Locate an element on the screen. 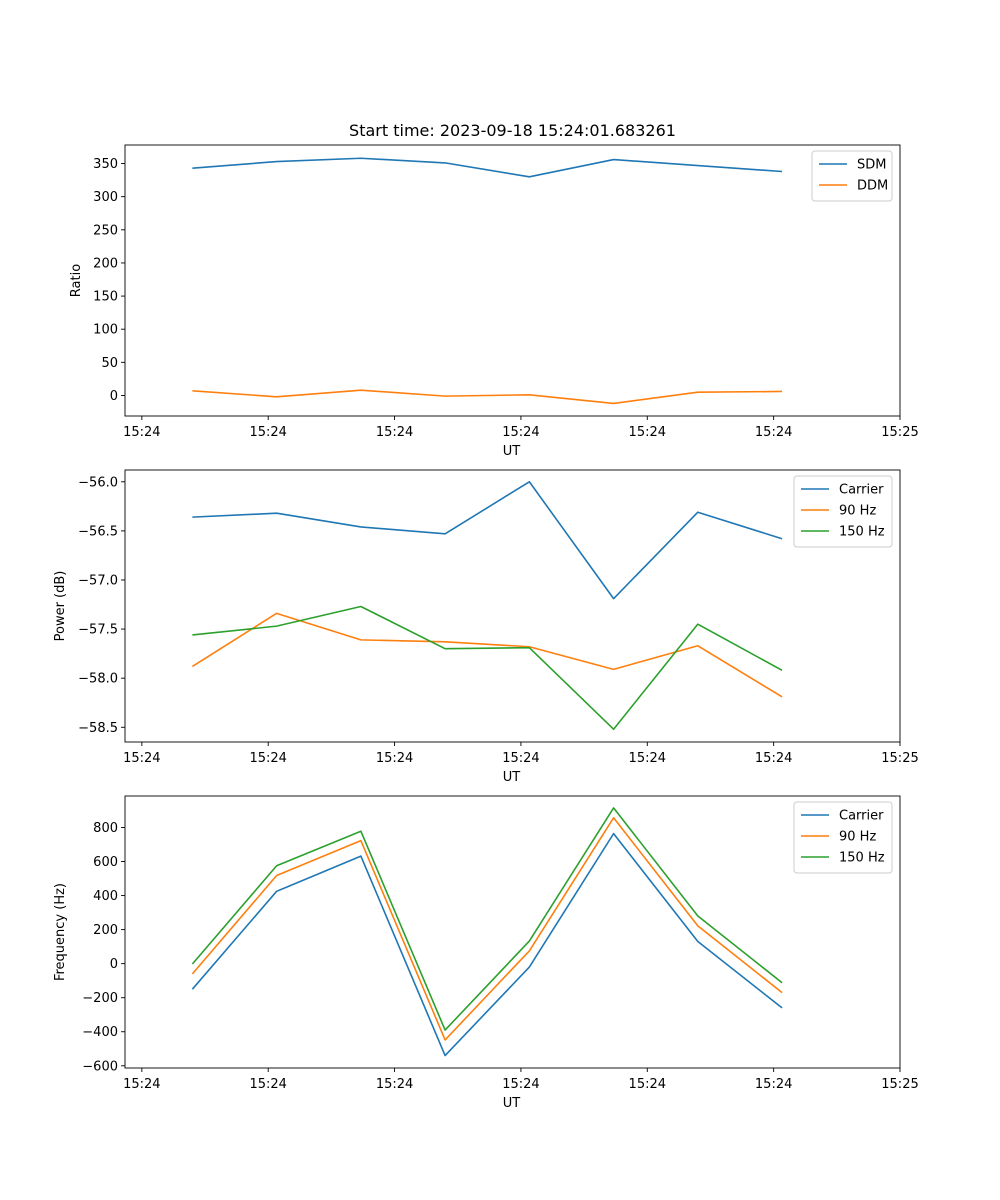 This screenshot has height=1200, width=1000. y-tick-label: 800 is located at coordinates (105, 828).